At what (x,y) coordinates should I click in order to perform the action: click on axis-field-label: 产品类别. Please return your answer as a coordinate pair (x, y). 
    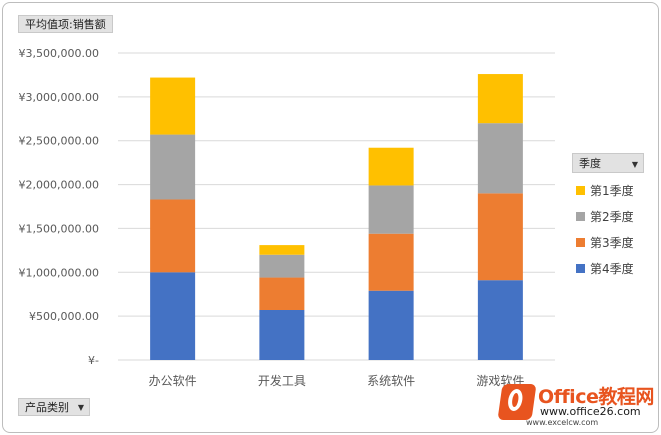
    Looking at the image, I should click on (47, 407).